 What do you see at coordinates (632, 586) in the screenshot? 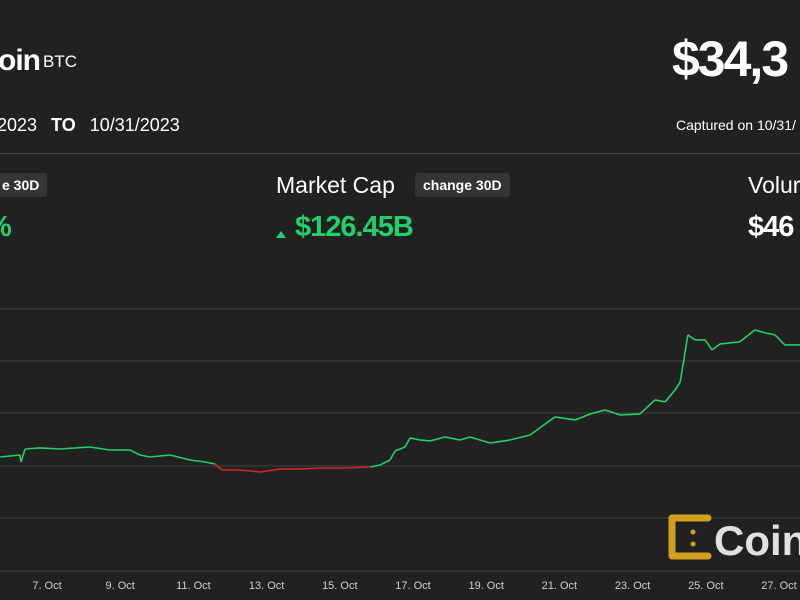
I see `x-tick-label: 23. Oct` at bounding box center [632, 586].